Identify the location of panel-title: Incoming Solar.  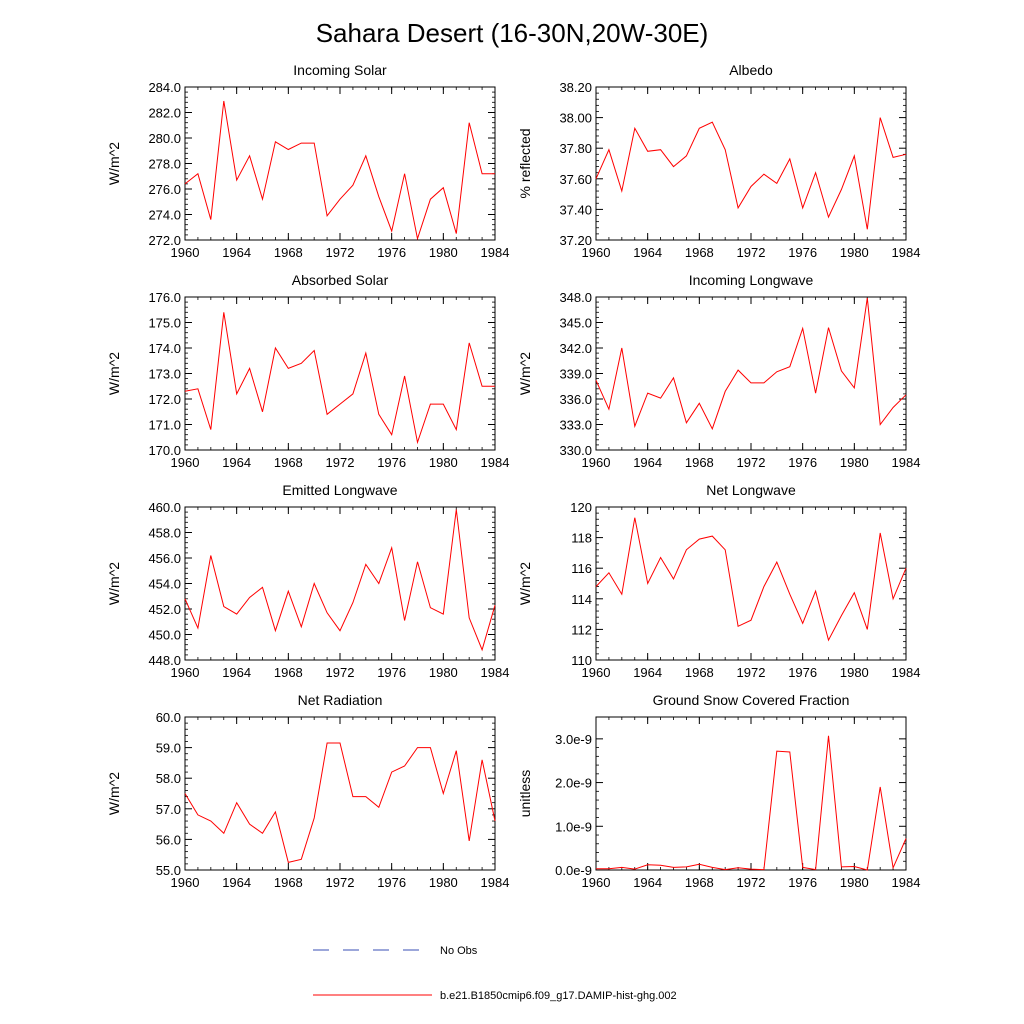
(340, 70).